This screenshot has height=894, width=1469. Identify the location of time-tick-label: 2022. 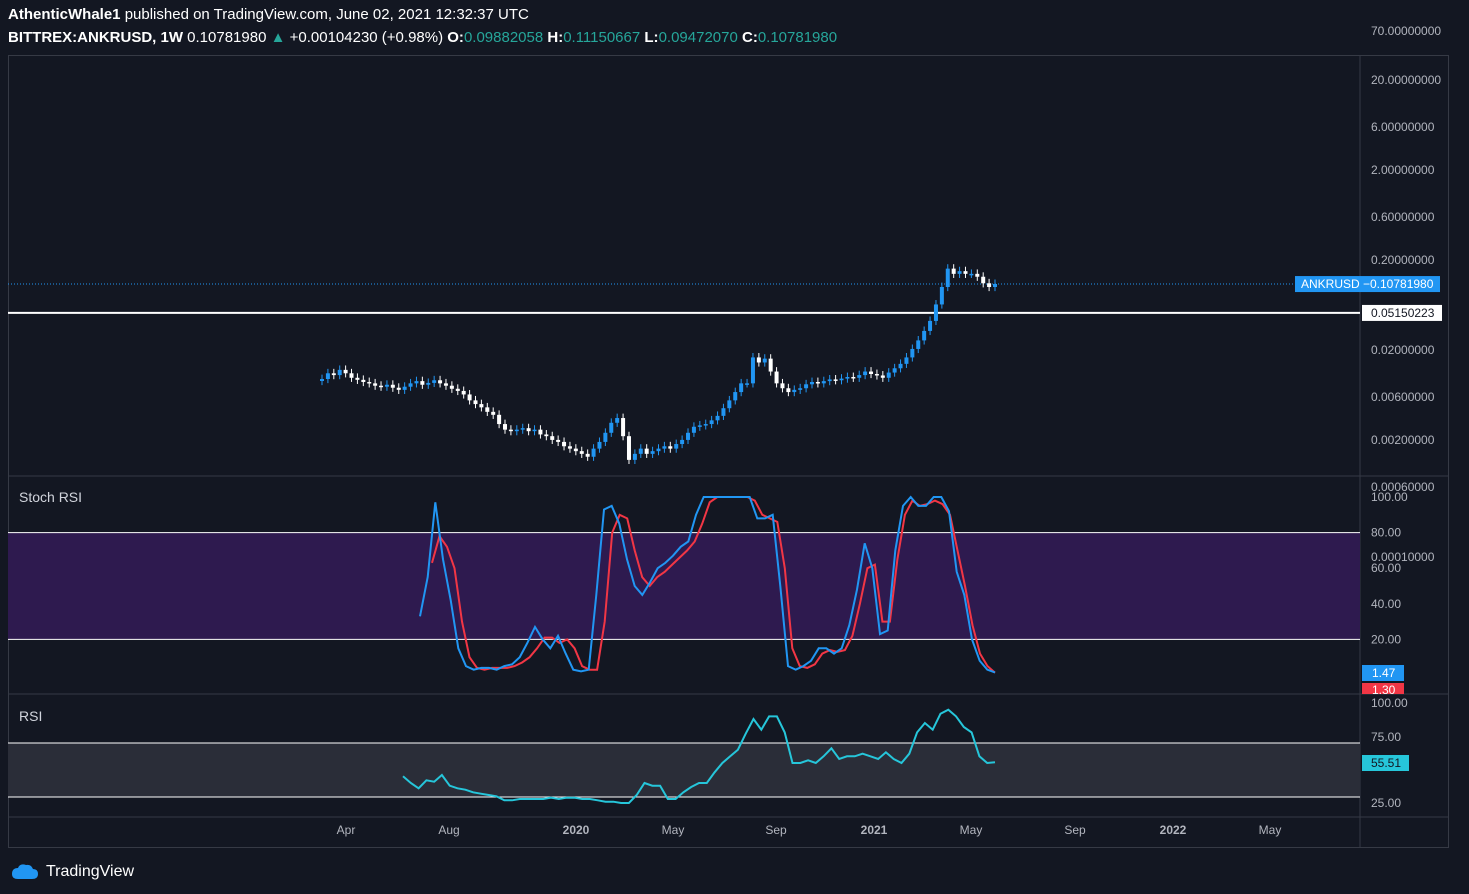
(1173, 830).